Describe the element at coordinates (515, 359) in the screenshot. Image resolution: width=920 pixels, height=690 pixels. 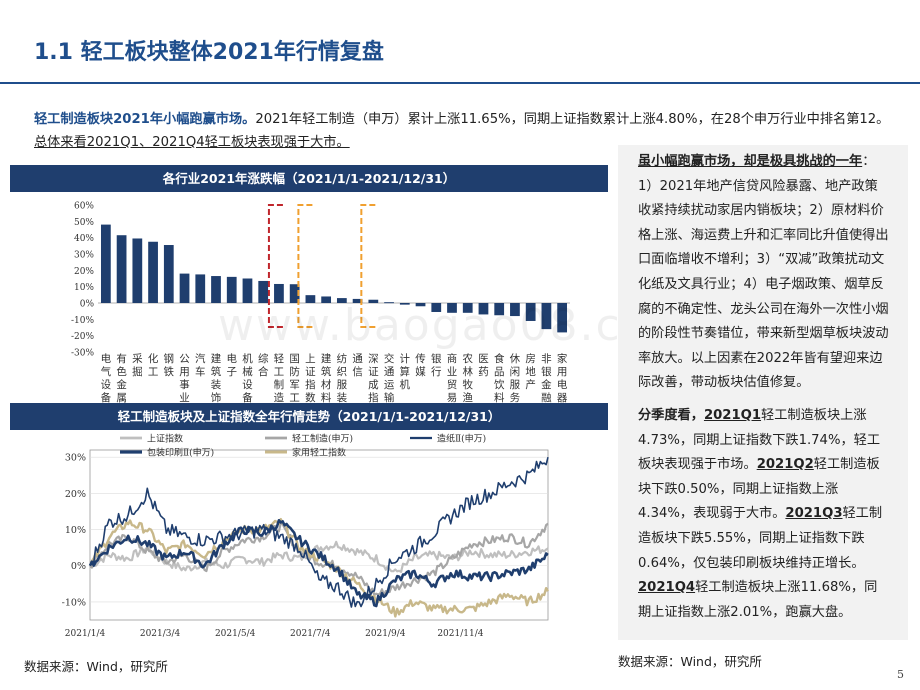
I see `category-label: 休` at that location.